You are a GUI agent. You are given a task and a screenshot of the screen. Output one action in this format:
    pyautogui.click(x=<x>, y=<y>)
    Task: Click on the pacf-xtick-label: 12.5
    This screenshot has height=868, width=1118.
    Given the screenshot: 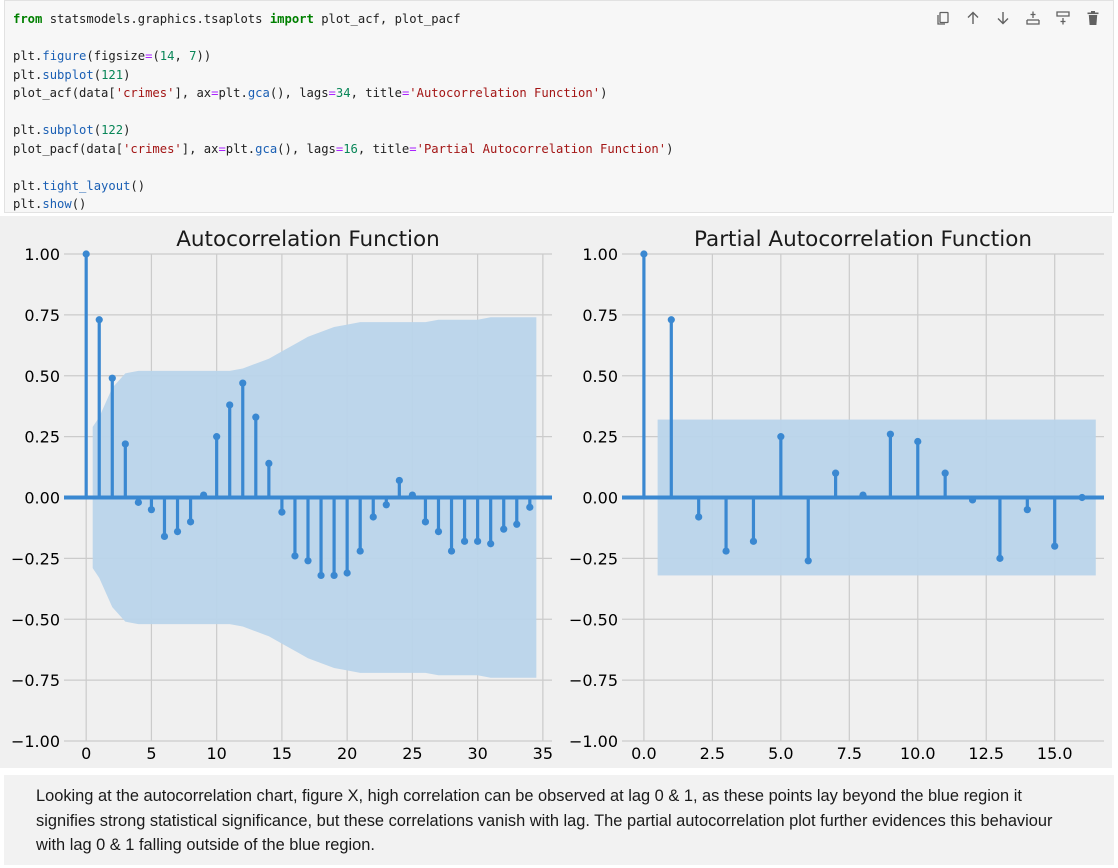 What is the action you would take?
    pyautogui.click(x=986, y=753)
    